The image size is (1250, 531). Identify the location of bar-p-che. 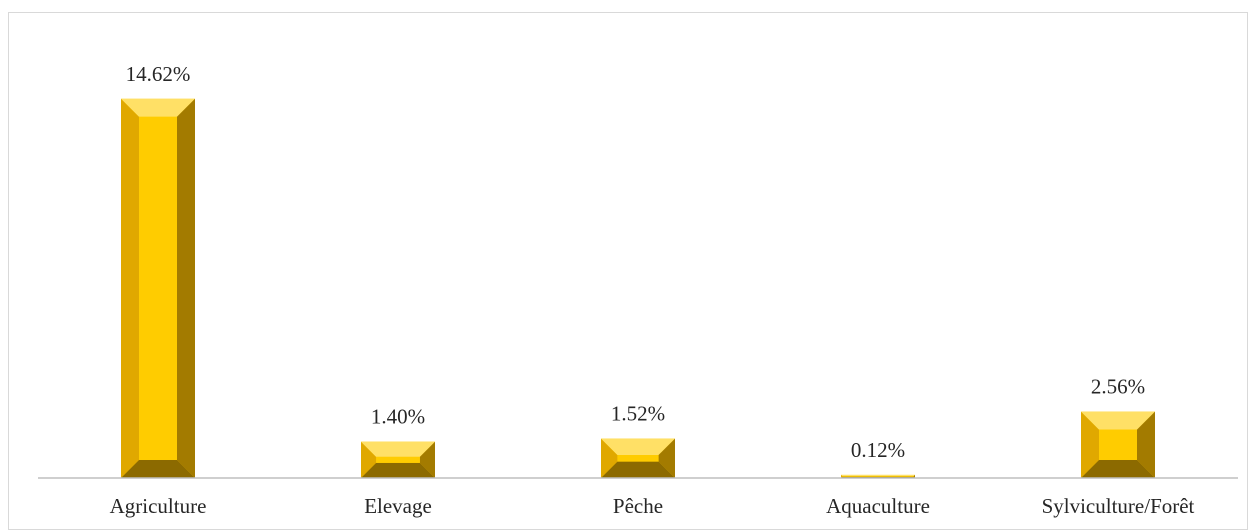
(638, 458).